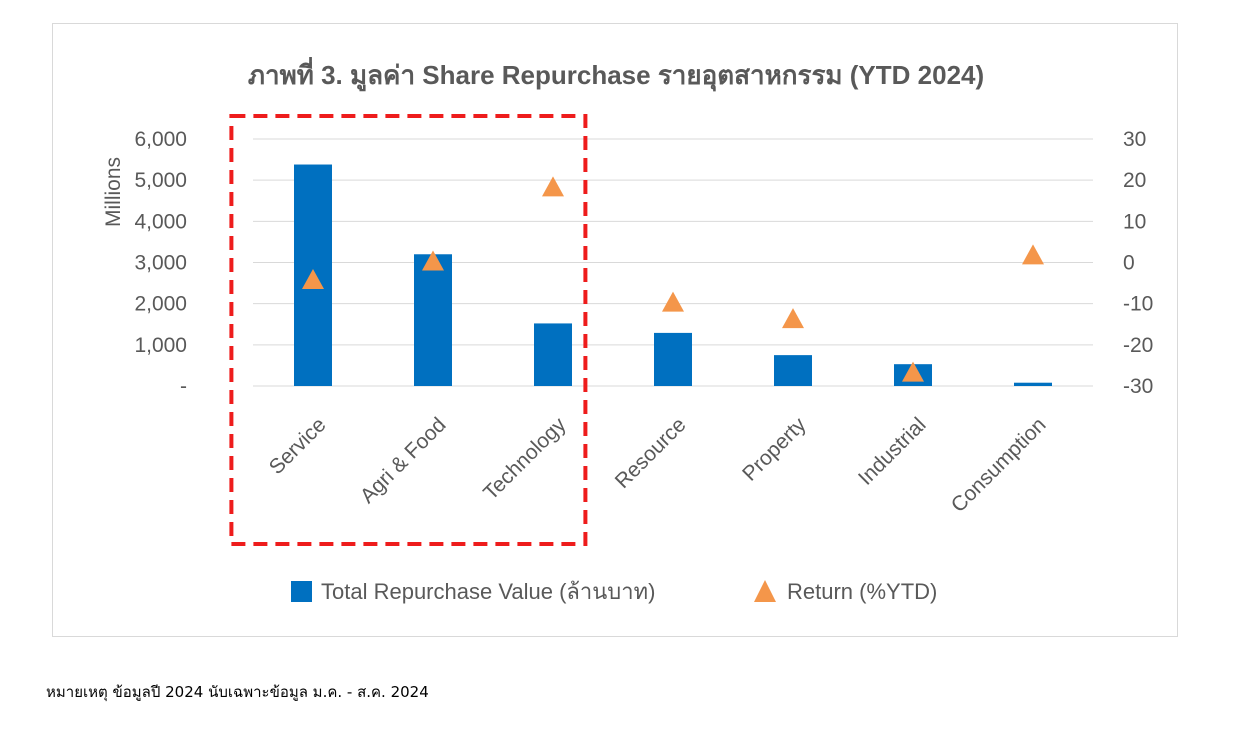 This screenshot has width=1237, height=732. I want to click on return-marker-agri-food, so click(433, 260).